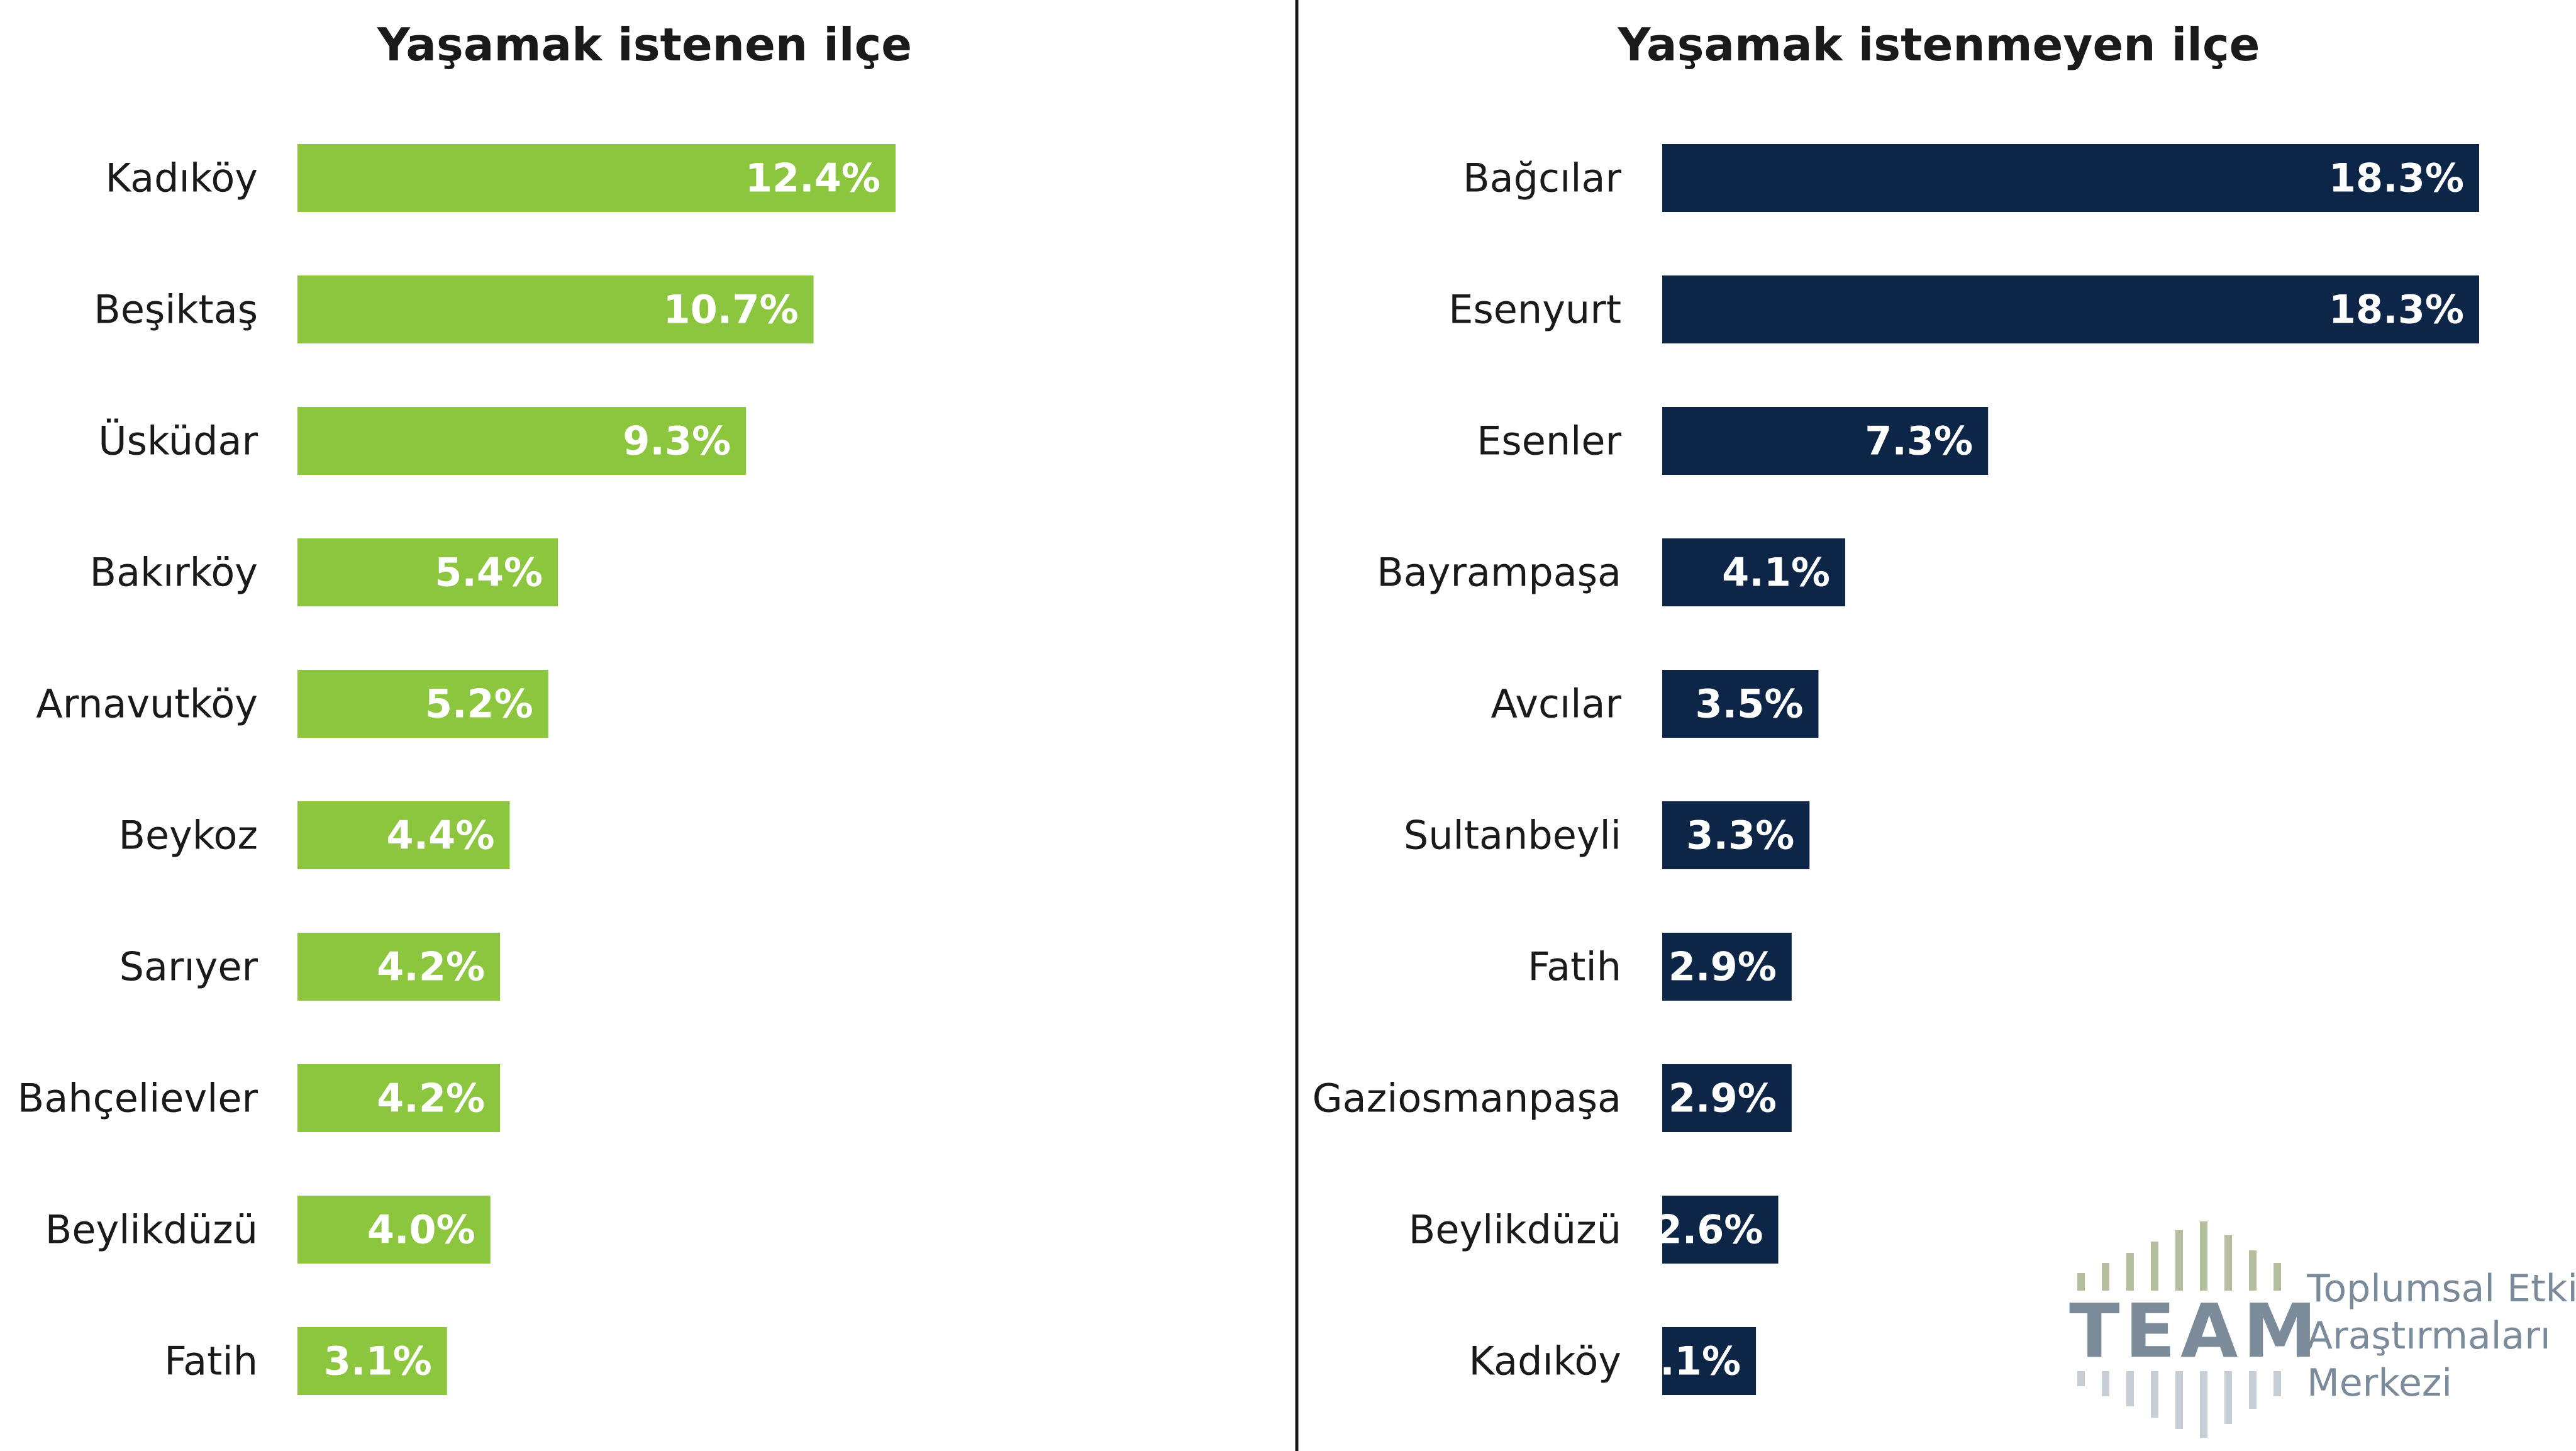  Describe the element at coordinates (1515, 1230) in the screenshot. I see `category-label-not-wanted: Beylikdüzü` at that location.